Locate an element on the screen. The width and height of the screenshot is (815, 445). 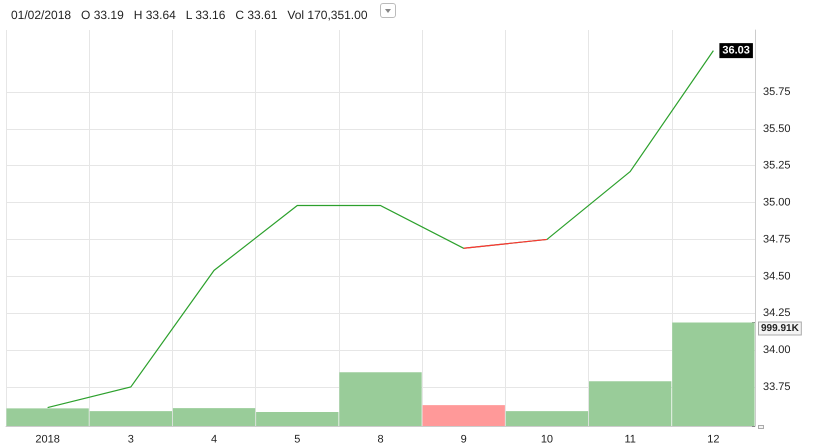
y-tick-label: 35.75 is located at coordinates (777, 92).